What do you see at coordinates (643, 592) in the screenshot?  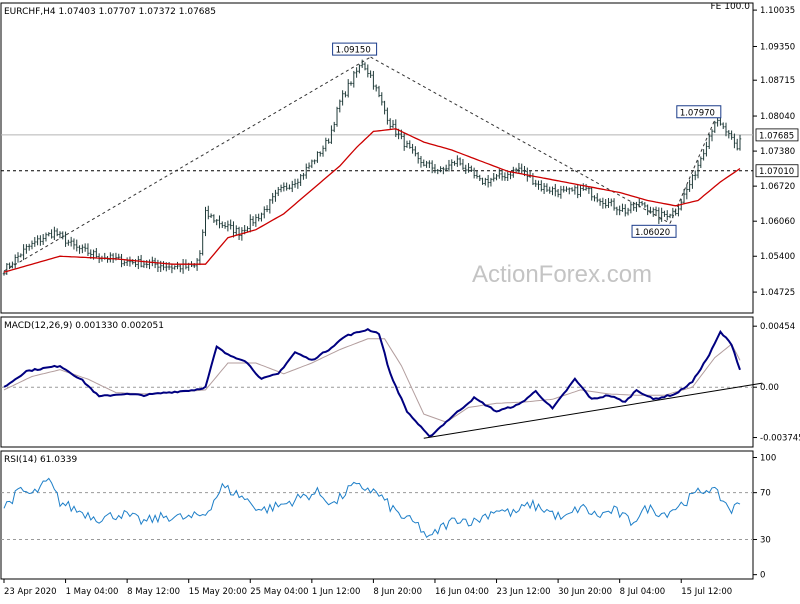 I see `time-tick-label: 8 Jul 04:00` at bounding box center [643, 592].